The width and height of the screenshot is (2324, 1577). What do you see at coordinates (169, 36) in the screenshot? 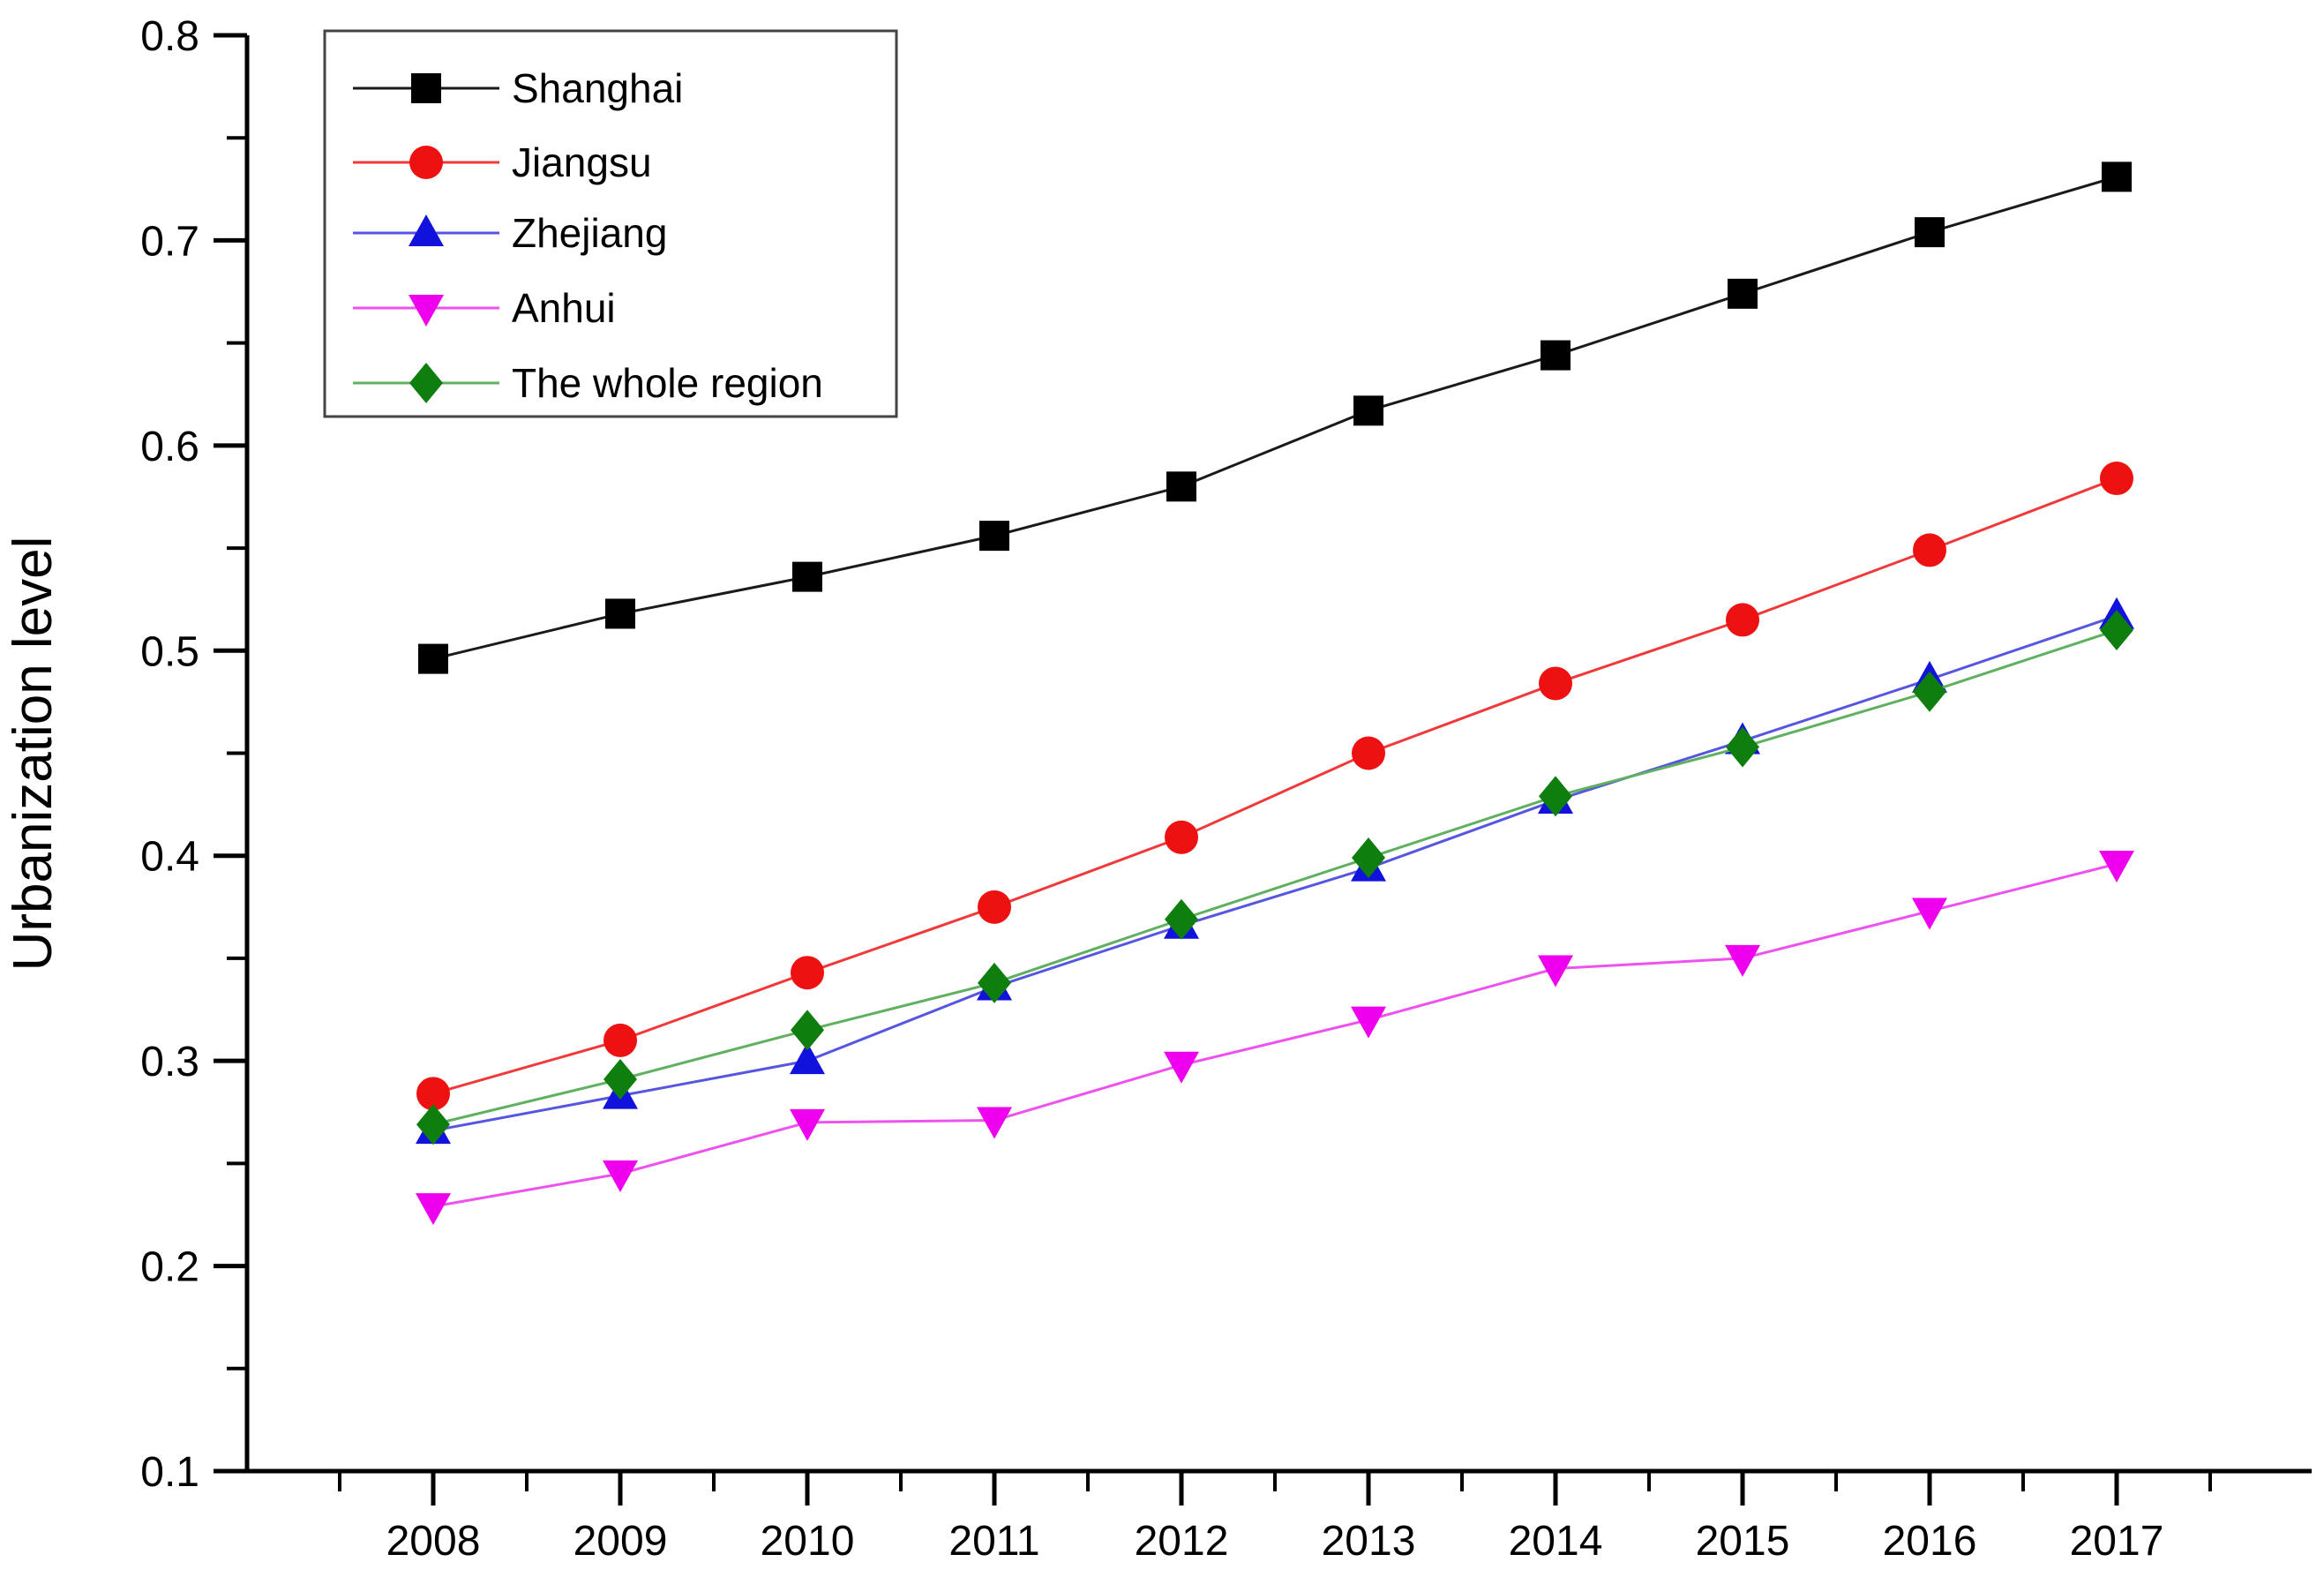
I see `y-tick-label: 0.8` at bounding box center [169, 36].